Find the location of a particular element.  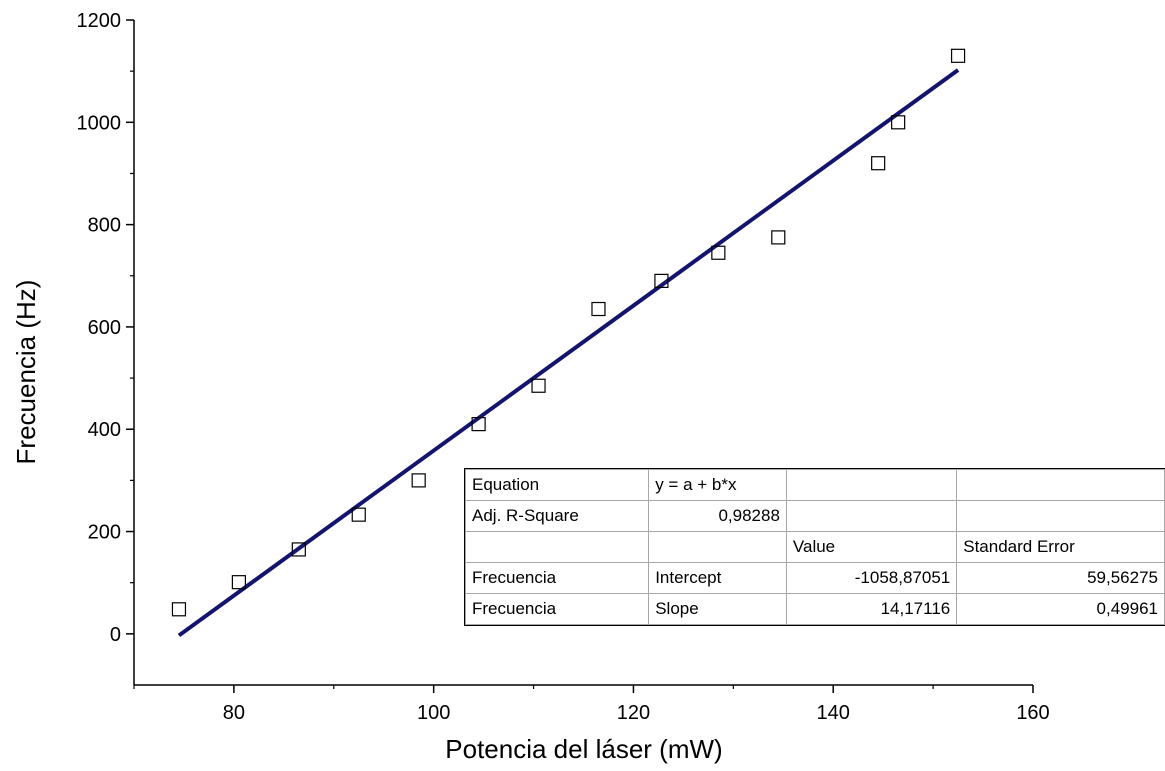

fit-table-row: Frecuencia Intercept -1058,87051 59,56275 is located at coordinates (814, 578).